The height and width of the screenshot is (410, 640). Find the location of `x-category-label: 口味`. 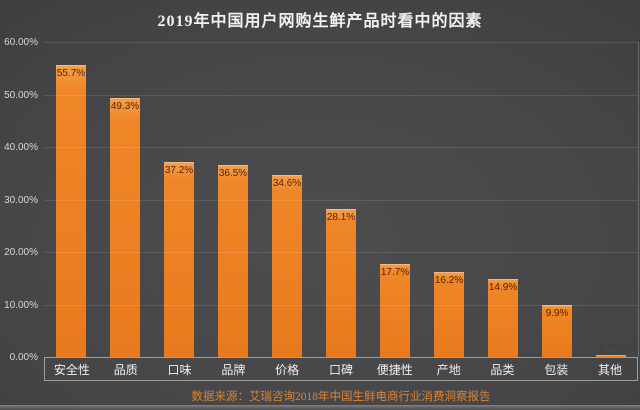

x-category-label: 口味 is located at coordinates (179, 369).